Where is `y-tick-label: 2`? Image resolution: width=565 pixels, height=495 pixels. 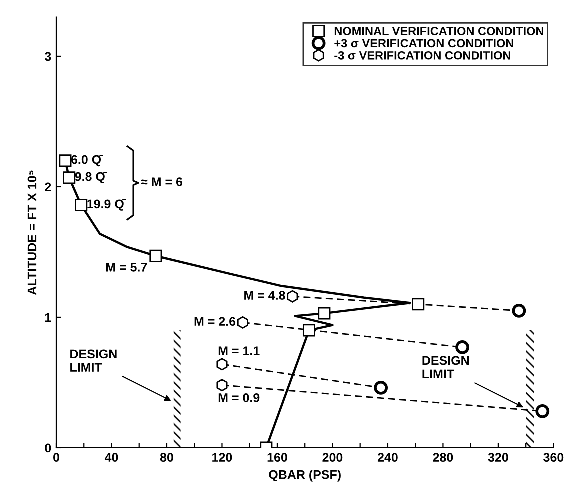
y-tick-label: 2 is located at coordinates (48, 187).